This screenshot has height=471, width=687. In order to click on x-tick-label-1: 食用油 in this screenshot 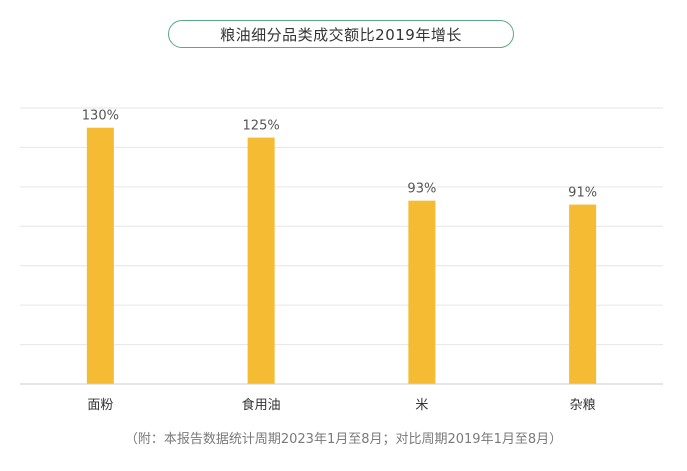, I will do `click(261, 405)`.